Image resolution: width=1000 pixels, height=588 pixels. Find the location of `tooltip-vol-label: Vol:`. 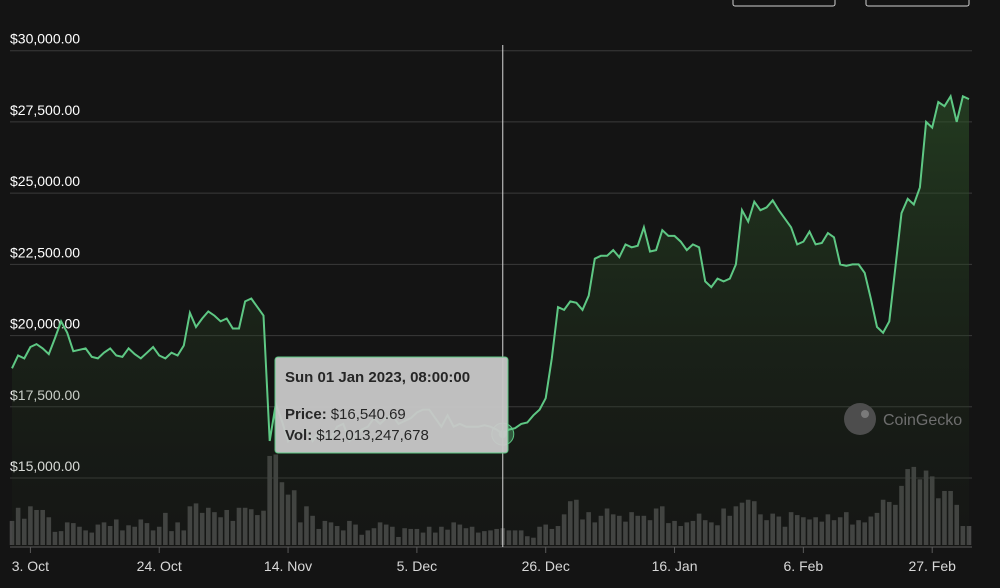

tooltip-vol-label: Vol: is located at coordinates (298, 435).